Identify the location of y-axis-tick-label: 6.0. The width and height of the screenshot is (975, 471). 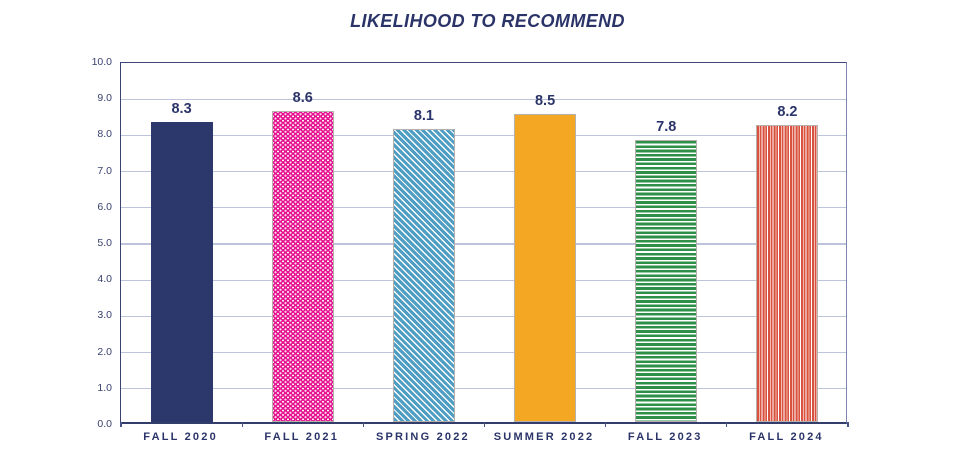
(104, 206).